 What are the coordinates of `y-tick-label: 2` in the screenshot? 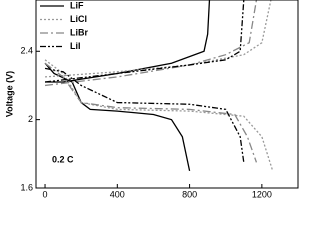 It's located at (30, 119).